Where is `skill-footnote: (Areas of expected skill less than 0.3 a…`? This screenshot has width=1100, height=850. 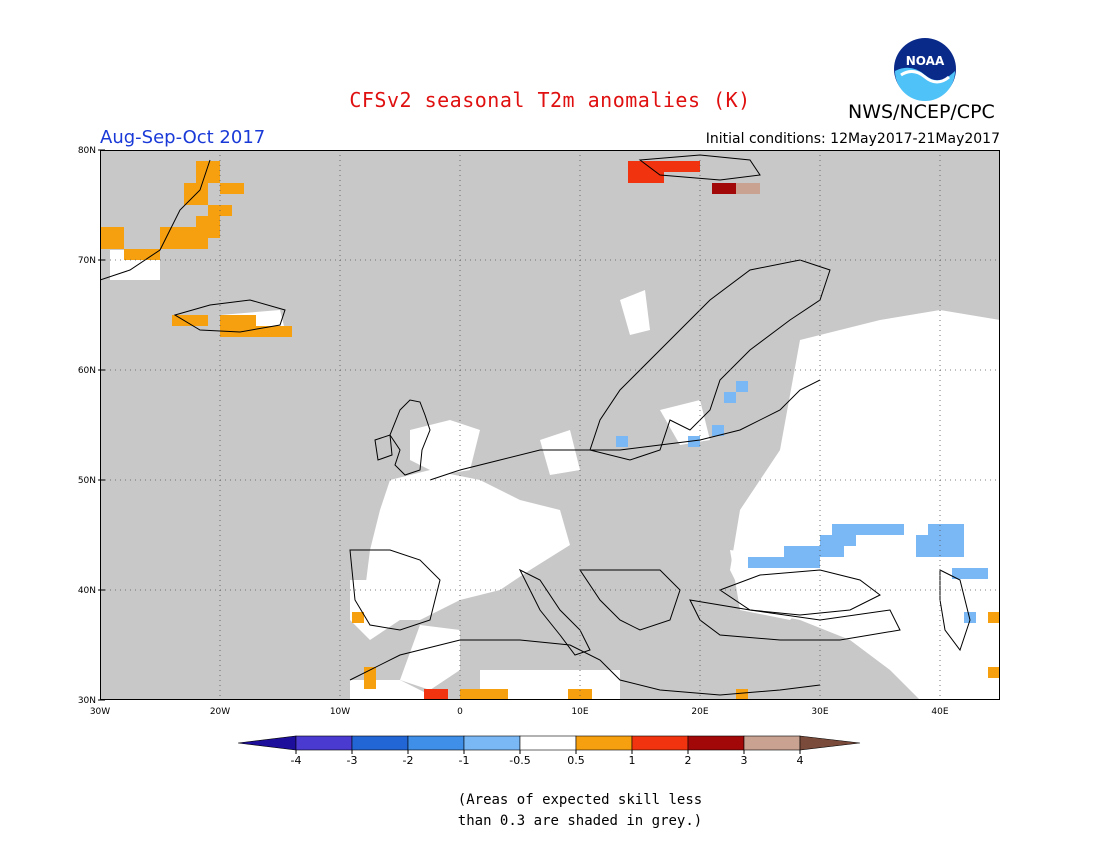 skill-footnote: (Areas of expected skill less than 0.3 a… is located at coordinates (580, 810).